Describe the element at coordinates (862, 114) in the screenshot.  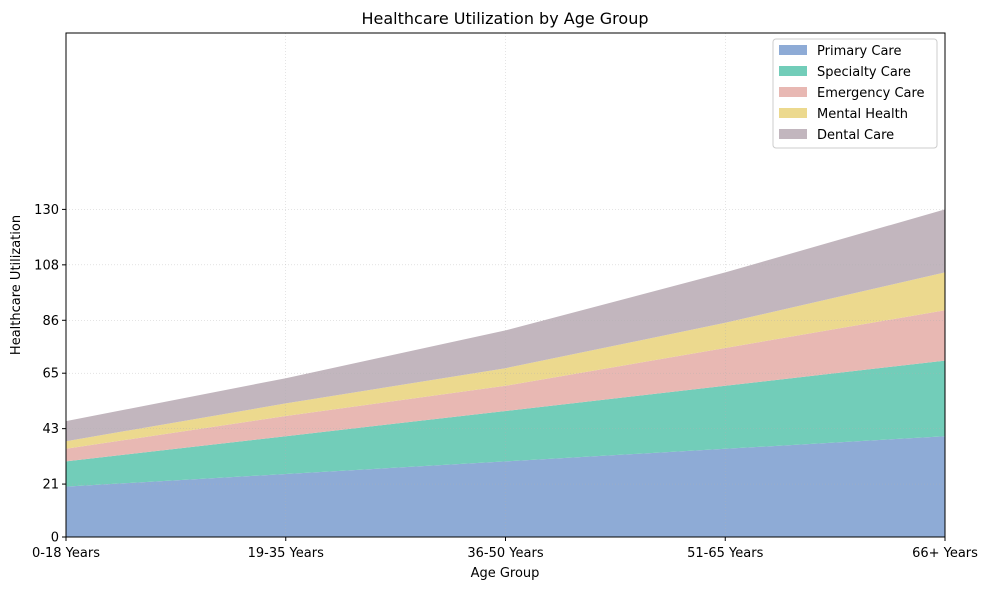
I see `legend-label-mental-health: Mental Health` at that location.